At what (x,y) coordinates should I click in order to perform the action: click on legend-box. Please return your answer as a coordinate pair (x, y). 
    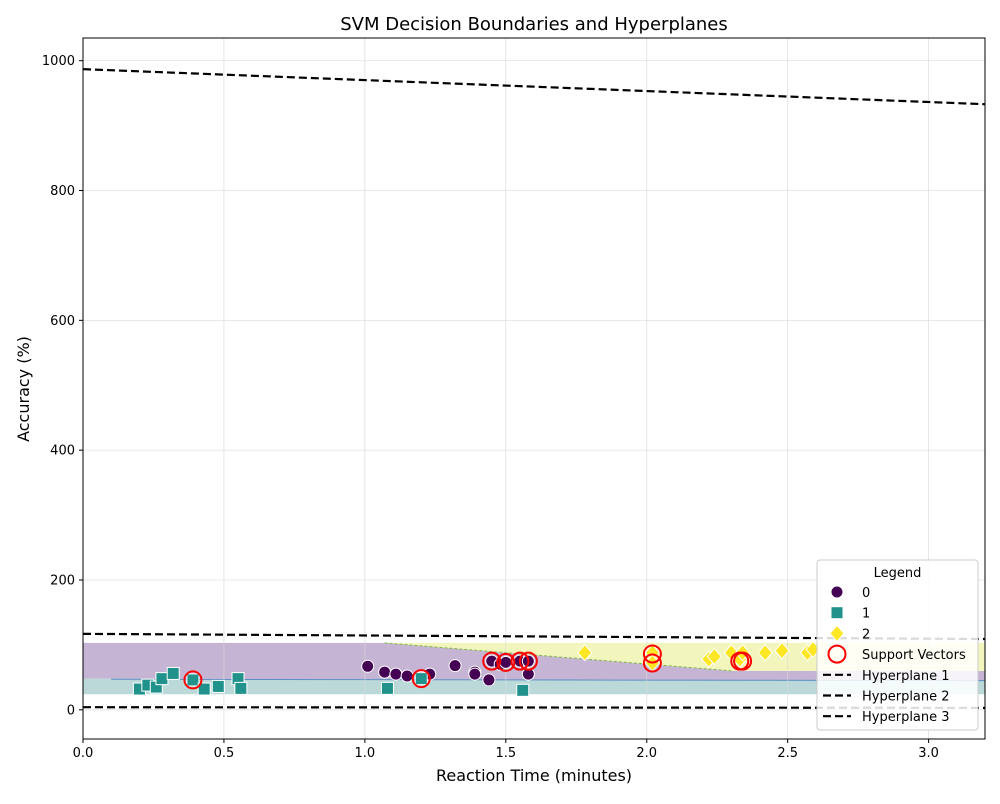
    Looking at the image, I should click on (897, 645).